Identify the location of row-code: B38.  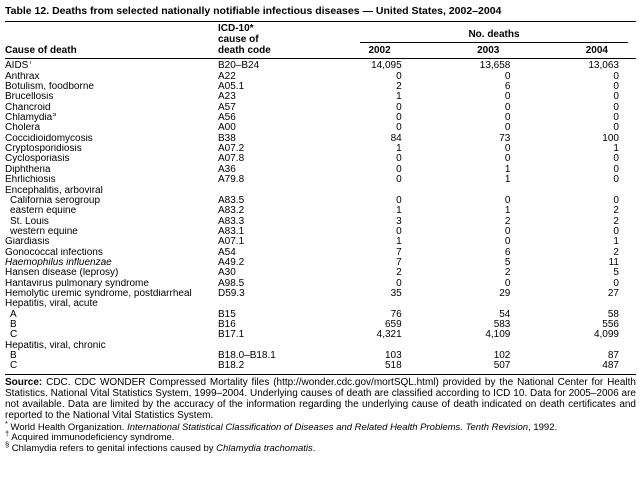
(227, 138).